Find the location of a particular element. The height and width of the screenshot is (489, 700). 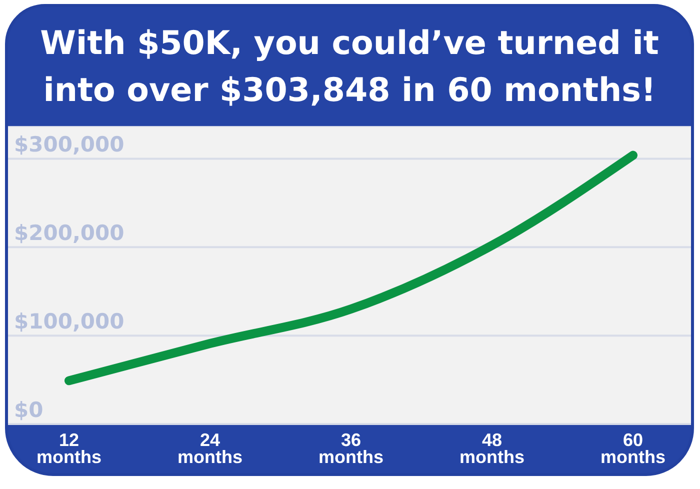

y-tick-label: $200,000 is located at coordinates (69, 233).